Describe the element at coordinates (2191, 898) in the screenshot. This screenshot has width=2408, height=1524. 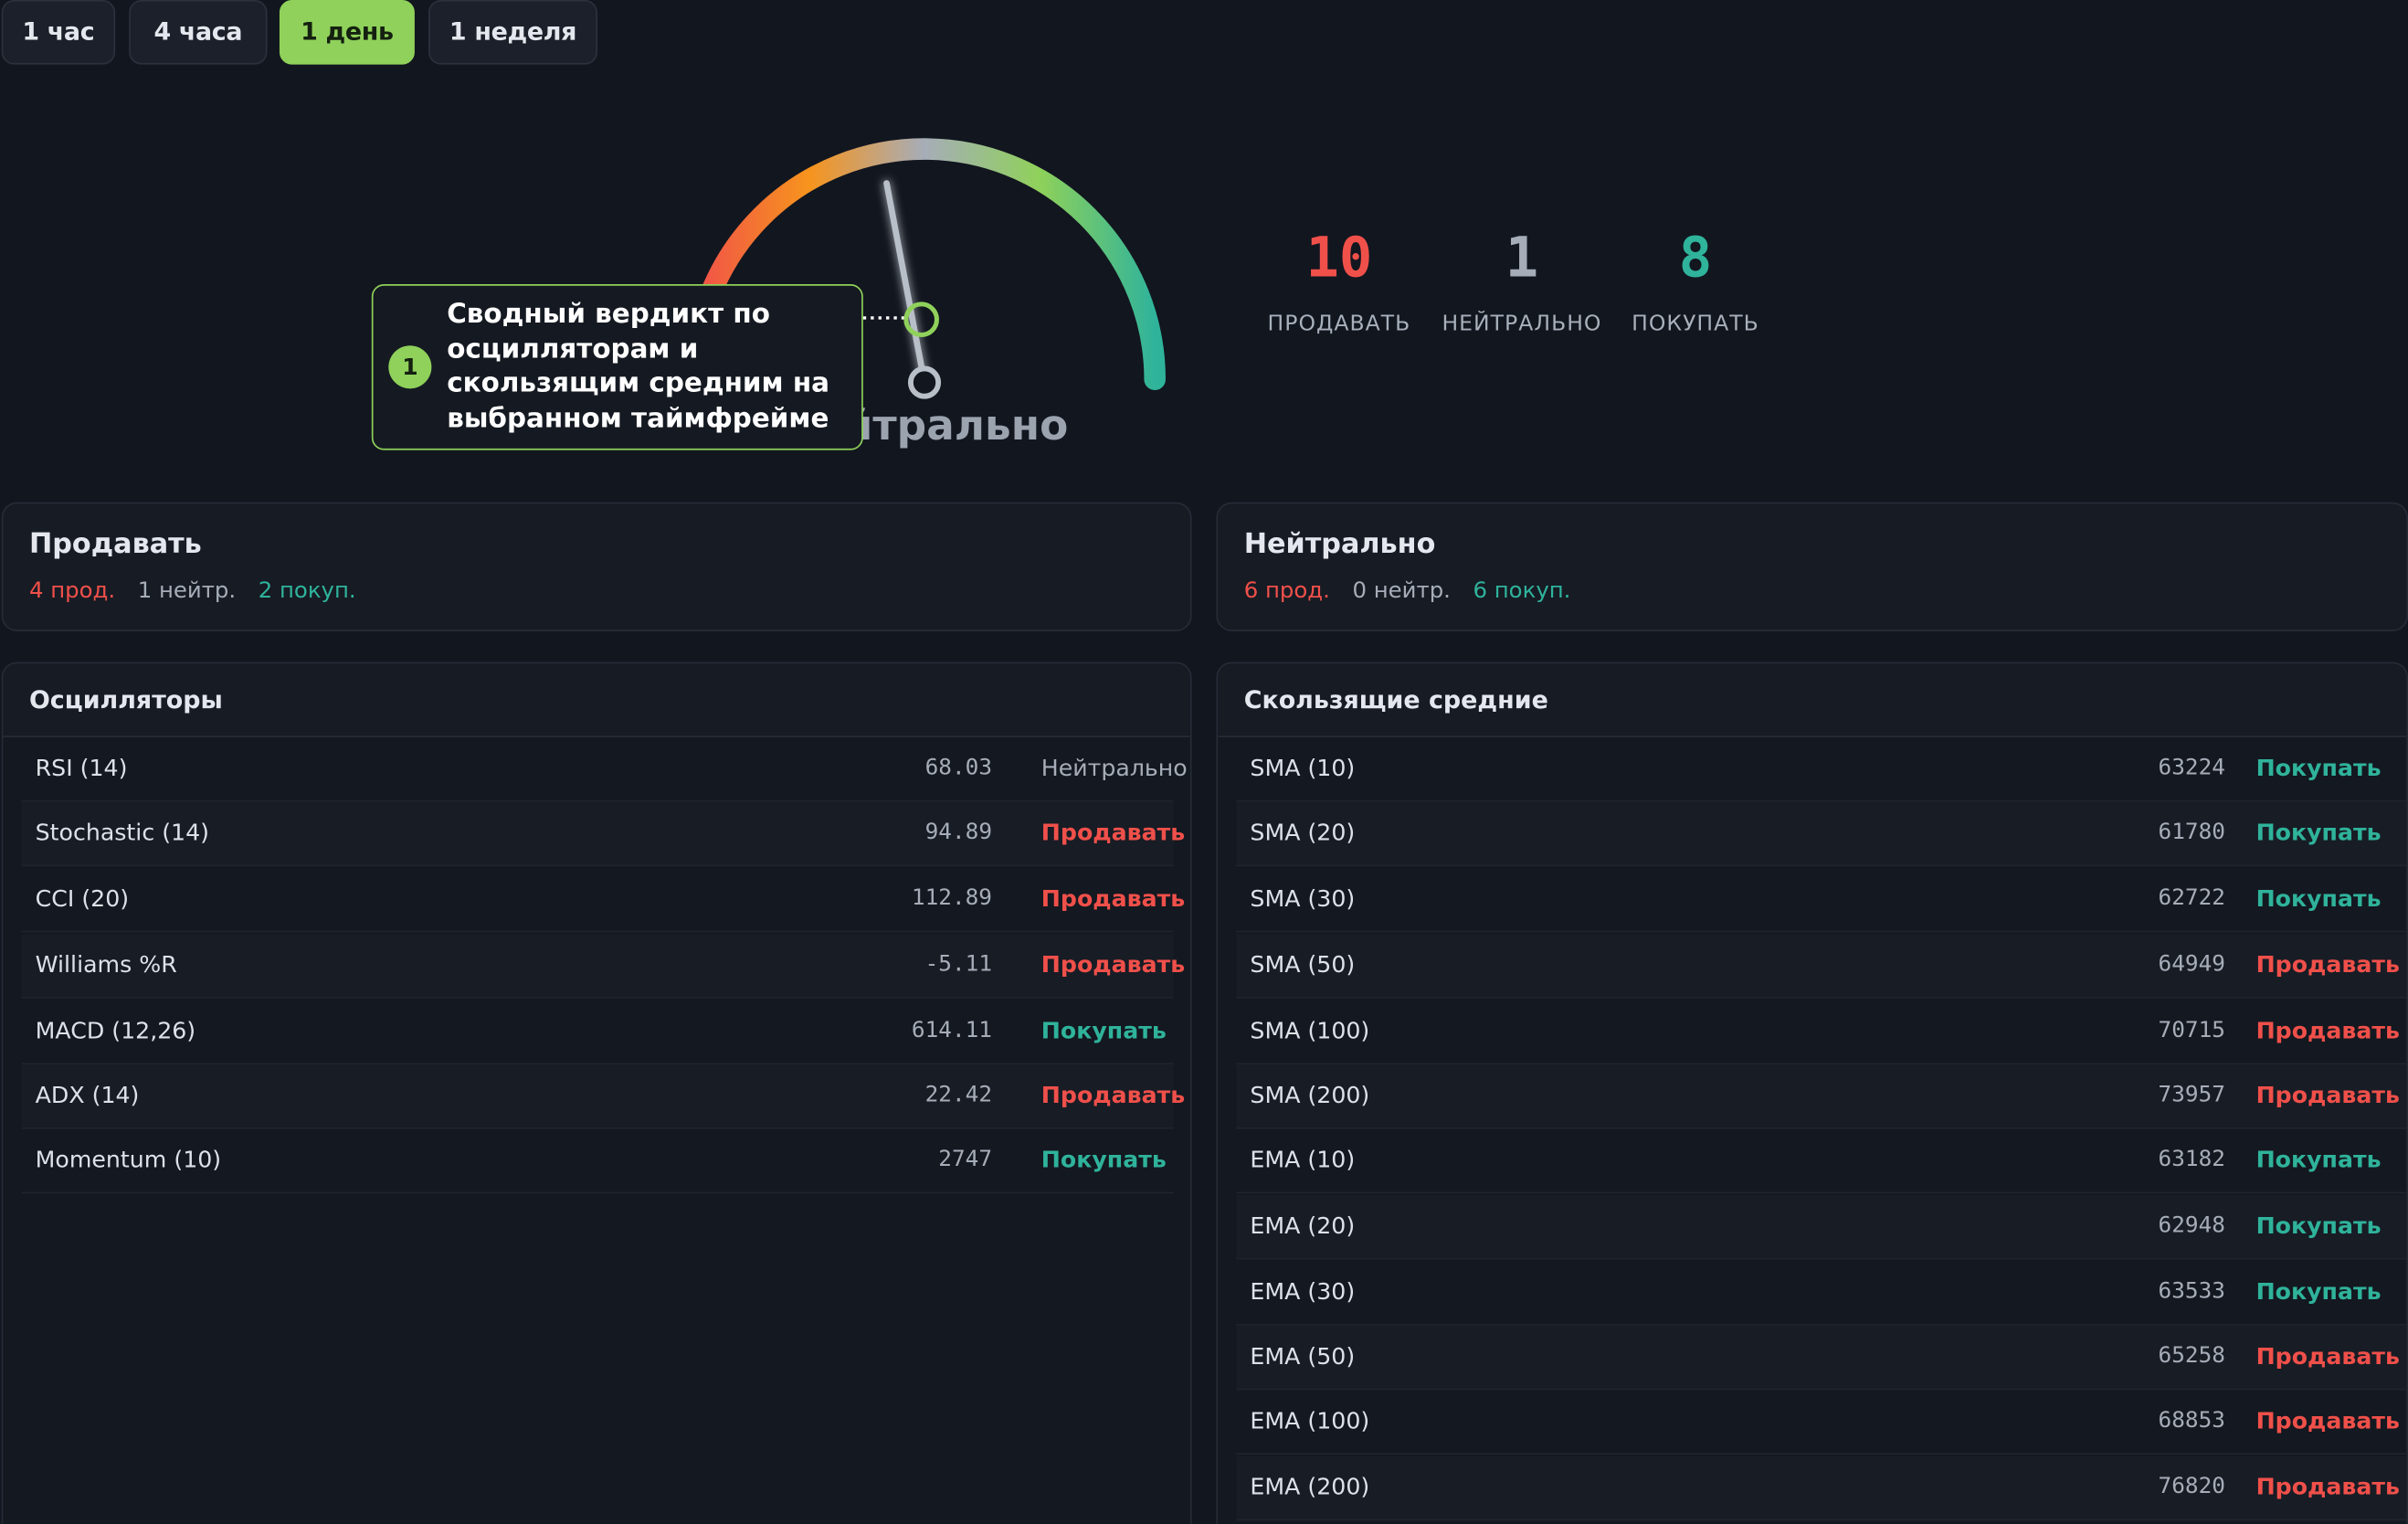
I see `moving-average-indicator-value: 62722` at that location.